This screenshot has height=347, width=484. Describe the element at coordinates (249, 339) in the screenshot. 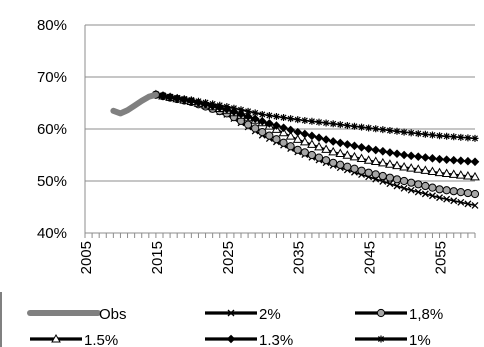

I see `legend-item: 1.3%` at that location.